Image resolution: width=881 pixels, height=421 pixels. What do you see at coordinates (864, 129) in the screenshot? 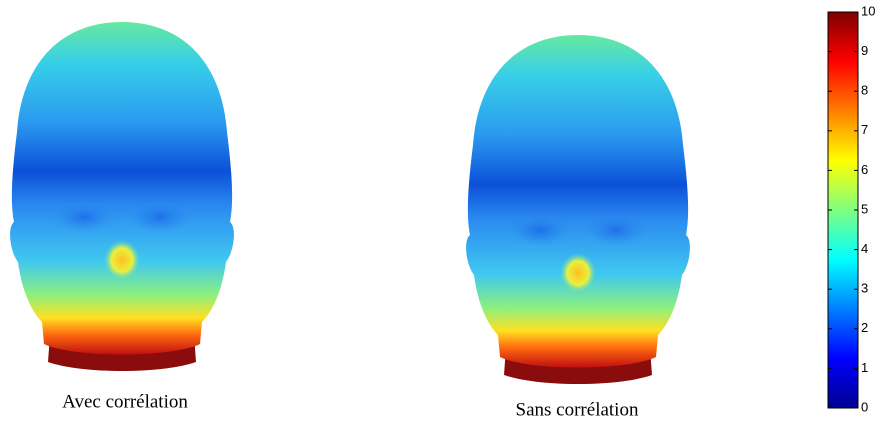
I see `tick-label: 7` at bounding box center [864, 129].